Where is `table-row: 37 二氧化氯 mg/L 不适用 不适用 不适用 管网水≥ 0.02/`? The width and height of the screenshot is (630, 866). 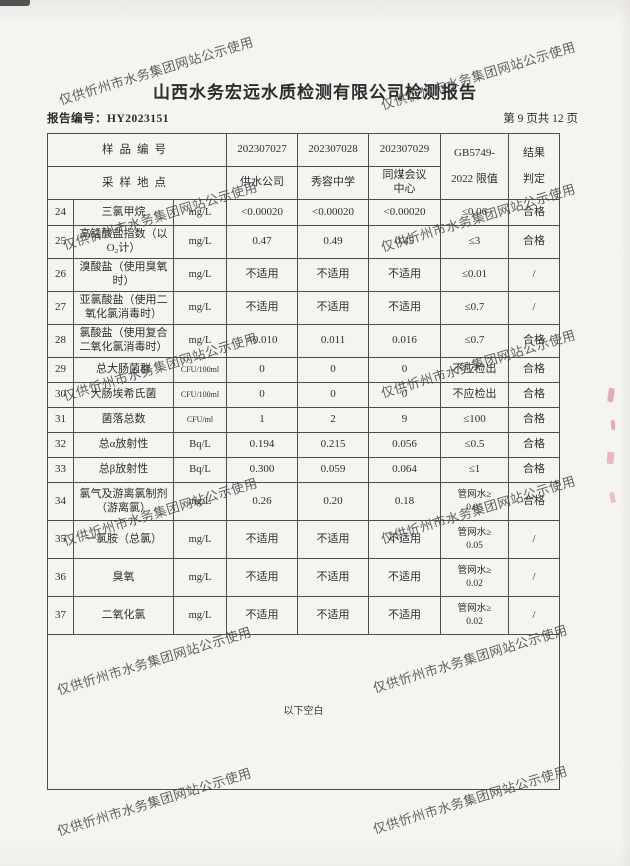
table-row: 37 二氧化氯 mg/L 不适用 不适用 不适用 管网水≥ 0.02/ is located at coordinates (304, 615).